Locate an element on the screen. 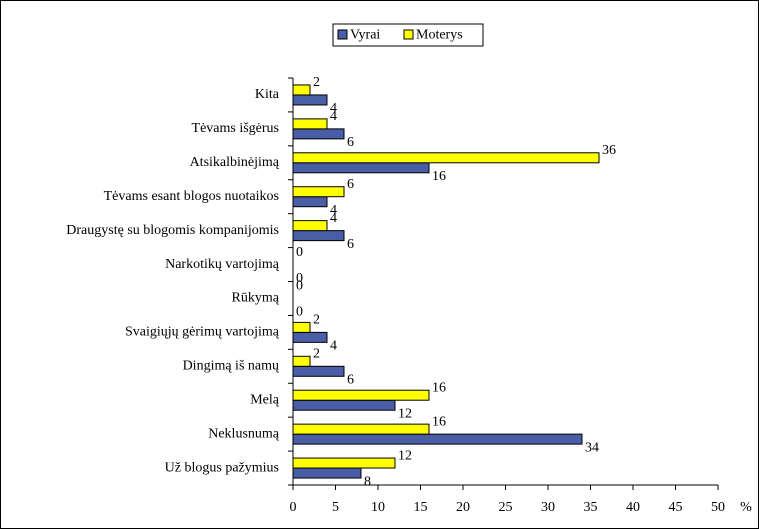 The height and width of the screenshot is (529, 759). x-axis-label: % is located at coordinates (746, 507).